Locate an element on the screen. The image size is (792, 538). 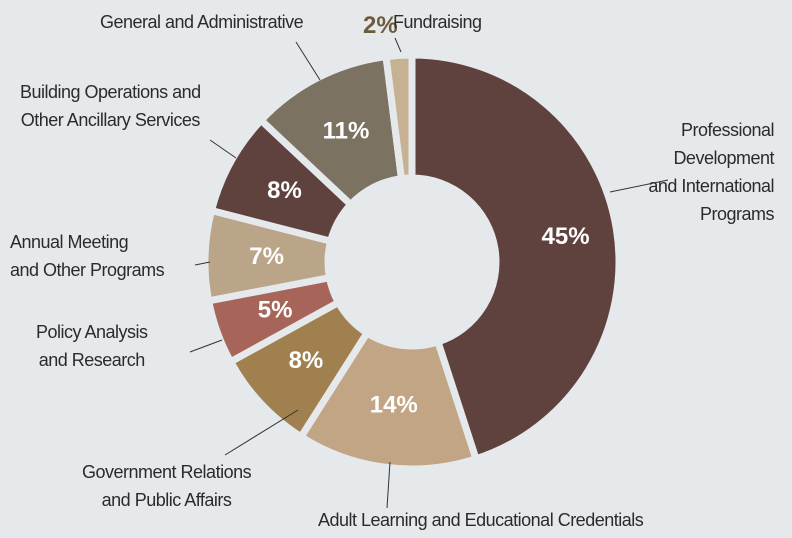
slice-label: Government Relations and Public Affairs is located at coordinates (167, 486).